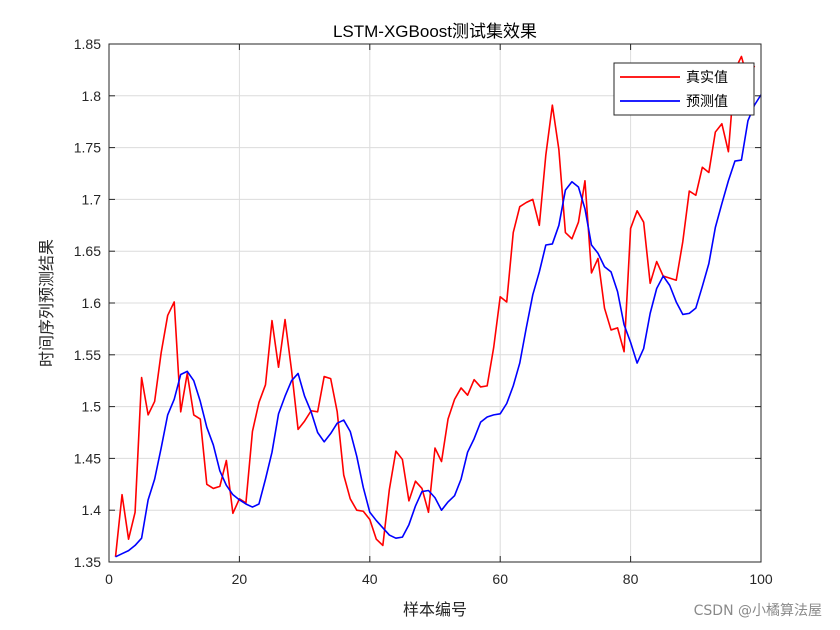 This screenshot has height=630, width=840. I want to click on y-tick-label: 1.85, so click(87, 44).